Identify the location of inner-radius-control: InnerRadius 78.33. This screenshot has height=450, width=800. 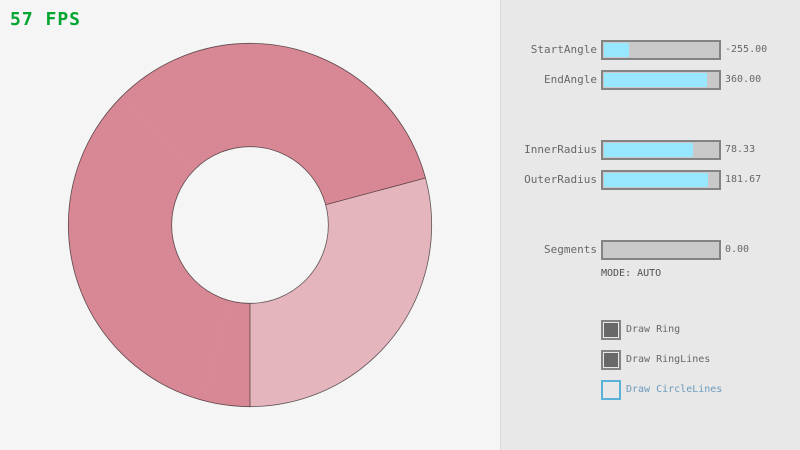
(650, 150).